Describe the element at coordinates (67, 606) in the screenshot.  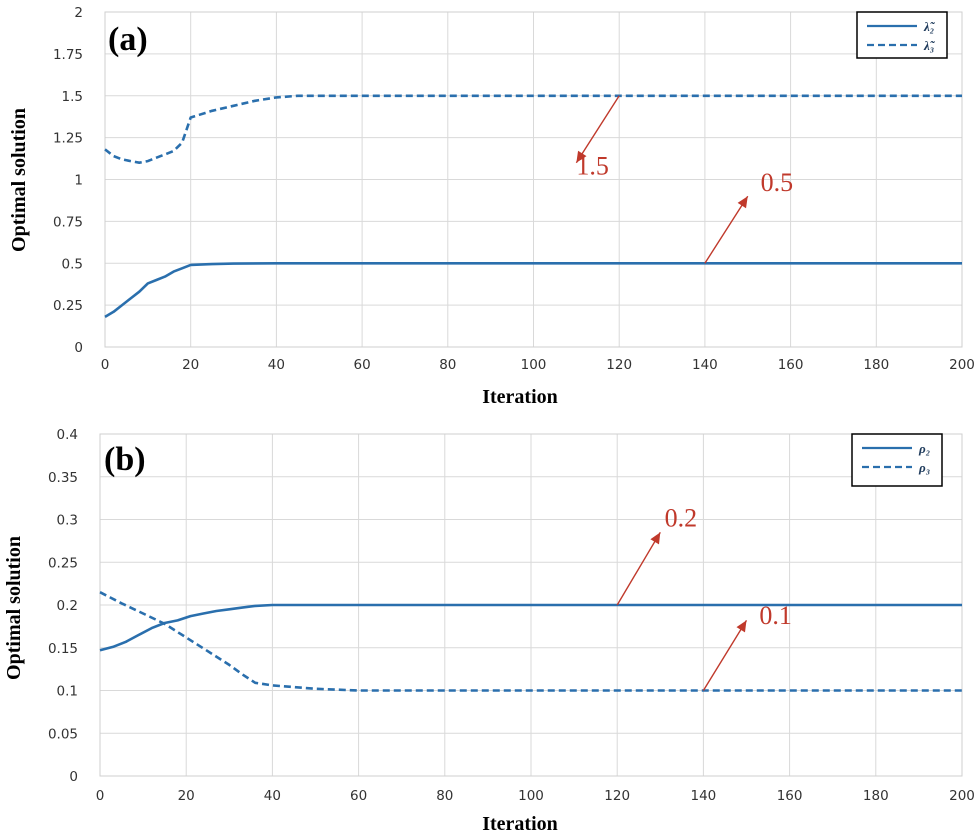
I see `y-tick-label: 0.2` at that location.